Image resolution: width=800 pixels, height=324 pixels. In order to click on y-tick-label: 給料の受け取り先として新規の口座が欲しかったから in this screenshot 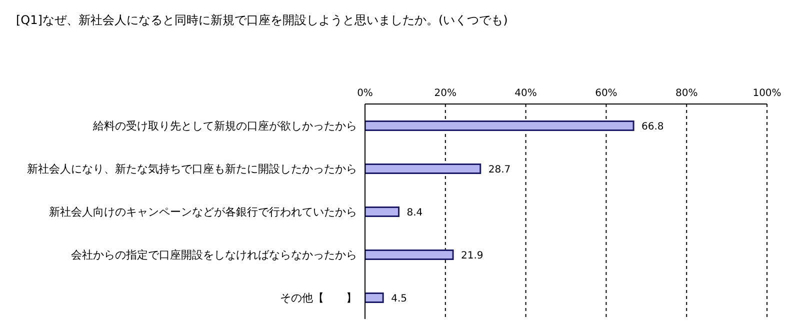, I will do `click(224, 125)`.